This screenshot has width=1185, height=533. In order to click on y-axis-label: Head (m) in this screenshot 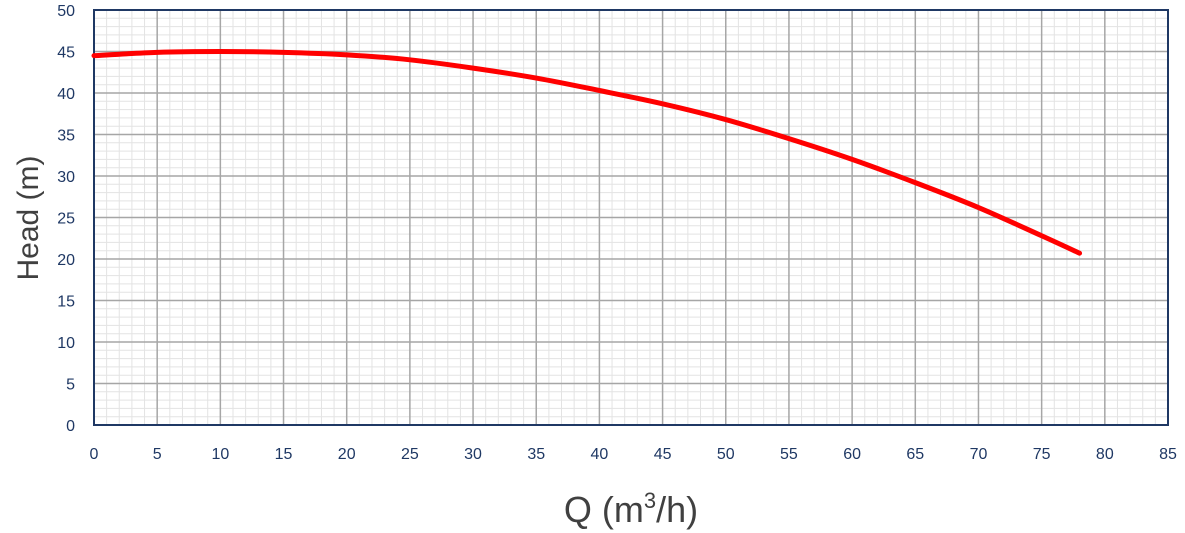, I will do `click(28, 217)`.